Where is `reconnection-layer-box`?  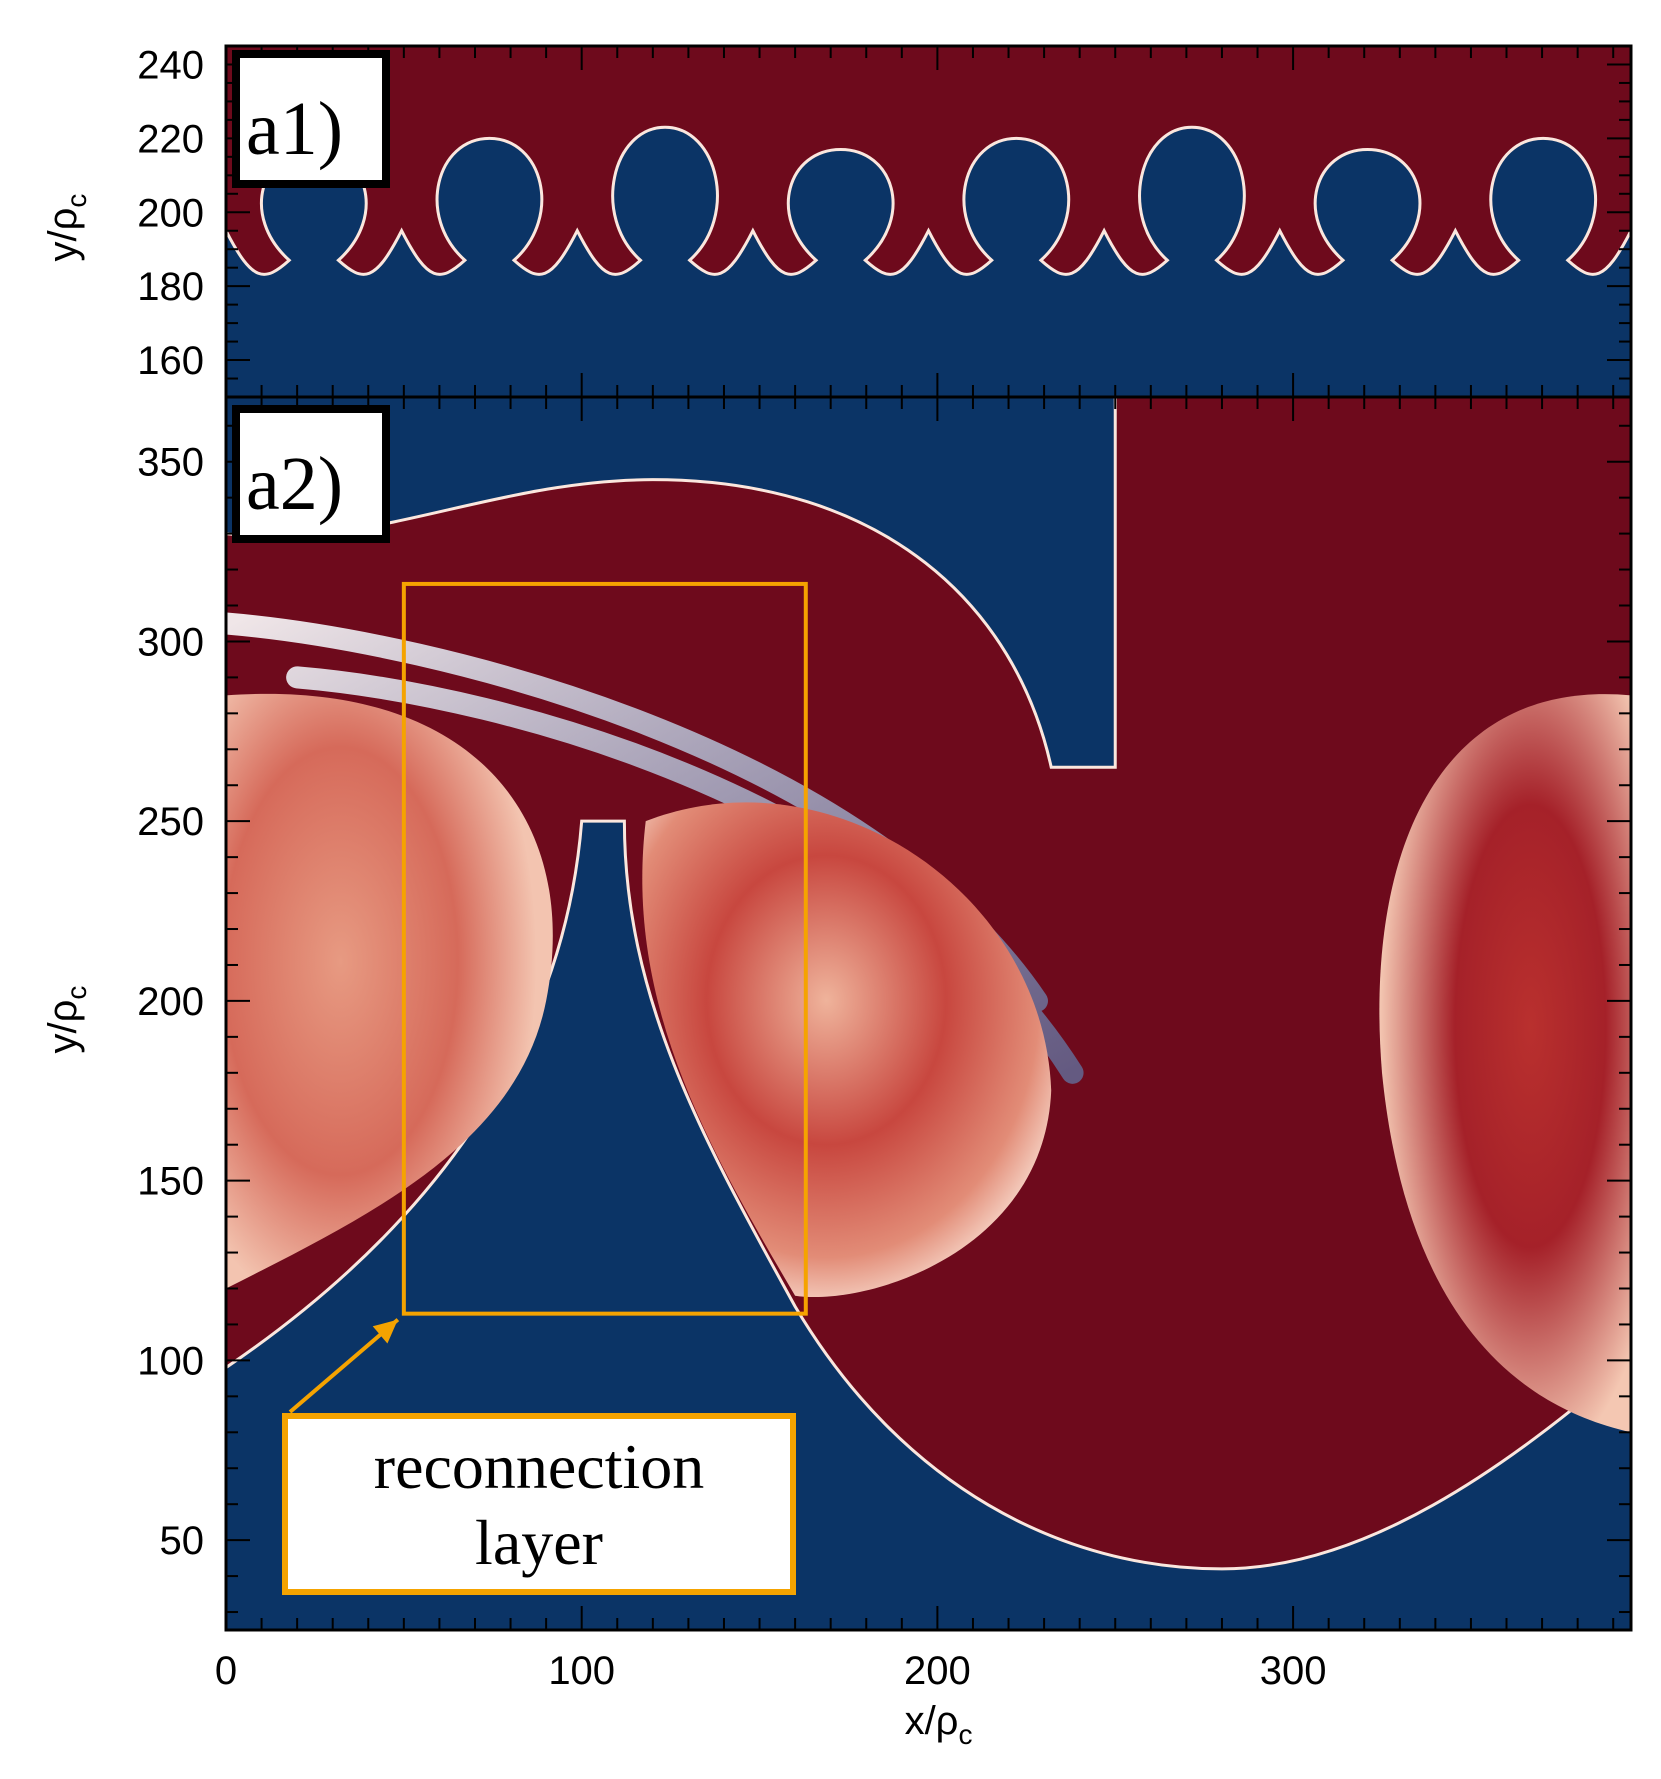
reconnection-layer-box is located at coordinates (604, 948).